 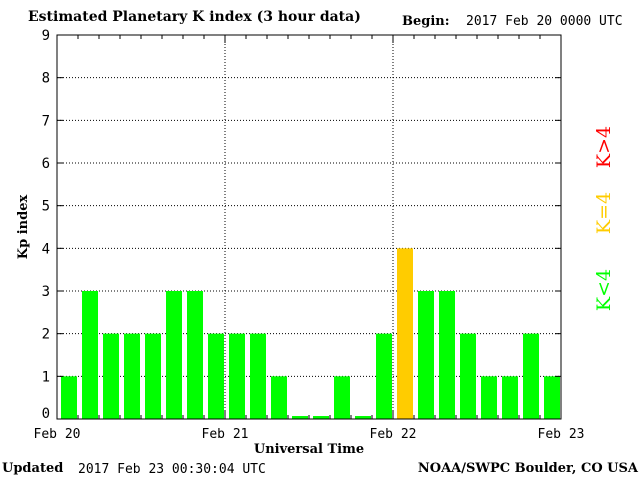 What do you see at coordinates (46, 414) in the screenshot?
I see `y-tick-label: 0` at bounding box center [46, 414].